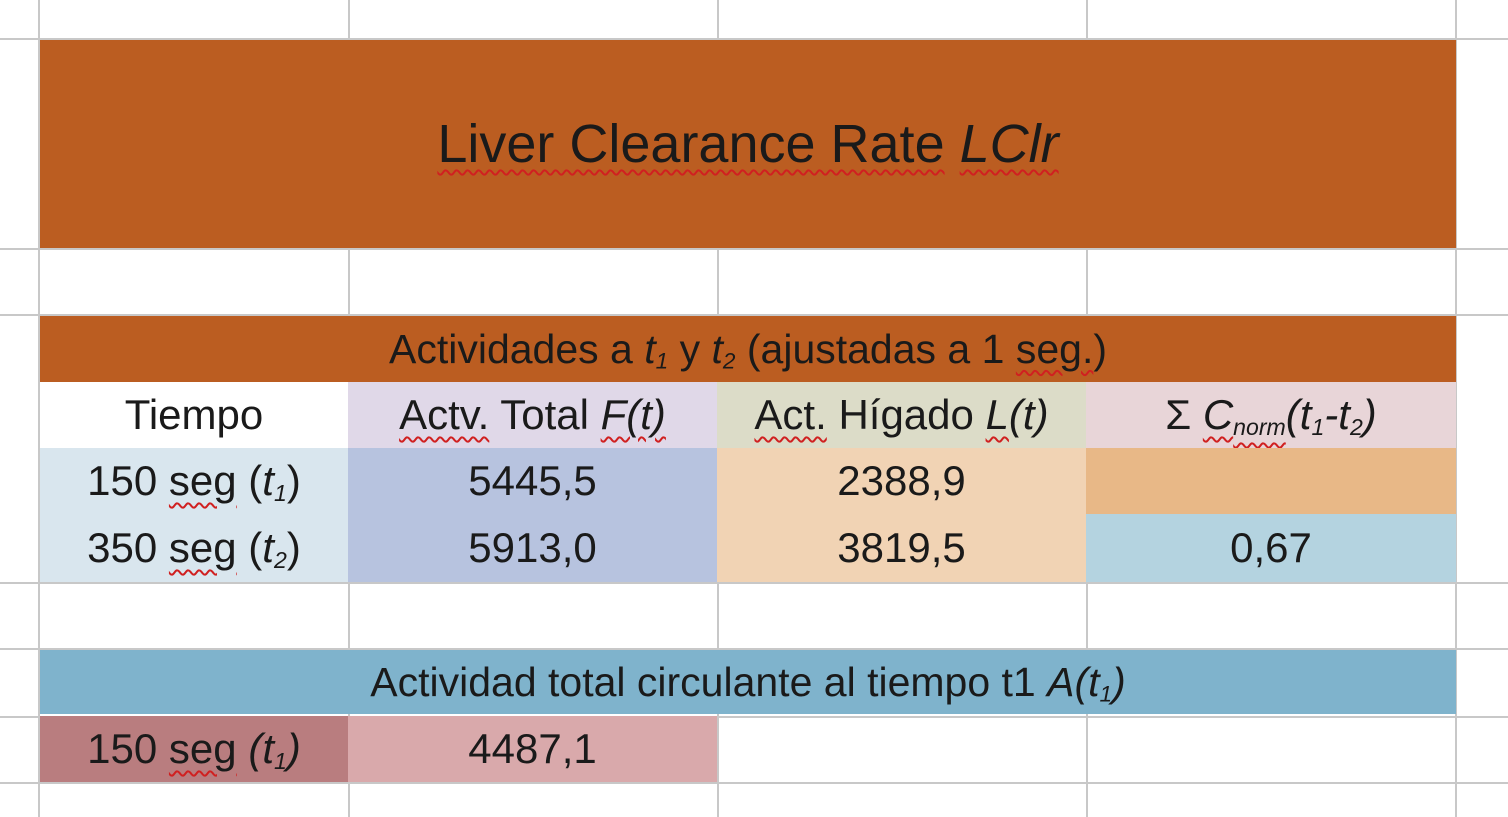  Describe the element at coordinates (532, 548) in the screenshot. I see `table-row-total-cell: 5913,0` at that location.